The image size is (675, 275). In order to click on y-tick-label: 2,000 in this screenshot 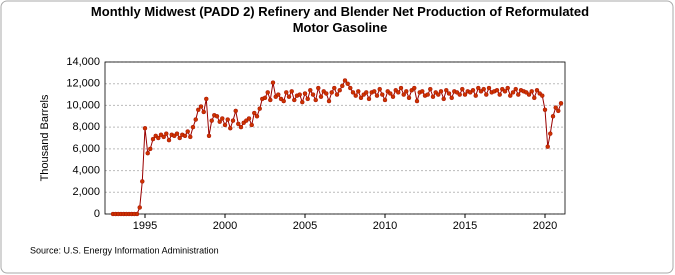, I will do `click(86, 192)`.